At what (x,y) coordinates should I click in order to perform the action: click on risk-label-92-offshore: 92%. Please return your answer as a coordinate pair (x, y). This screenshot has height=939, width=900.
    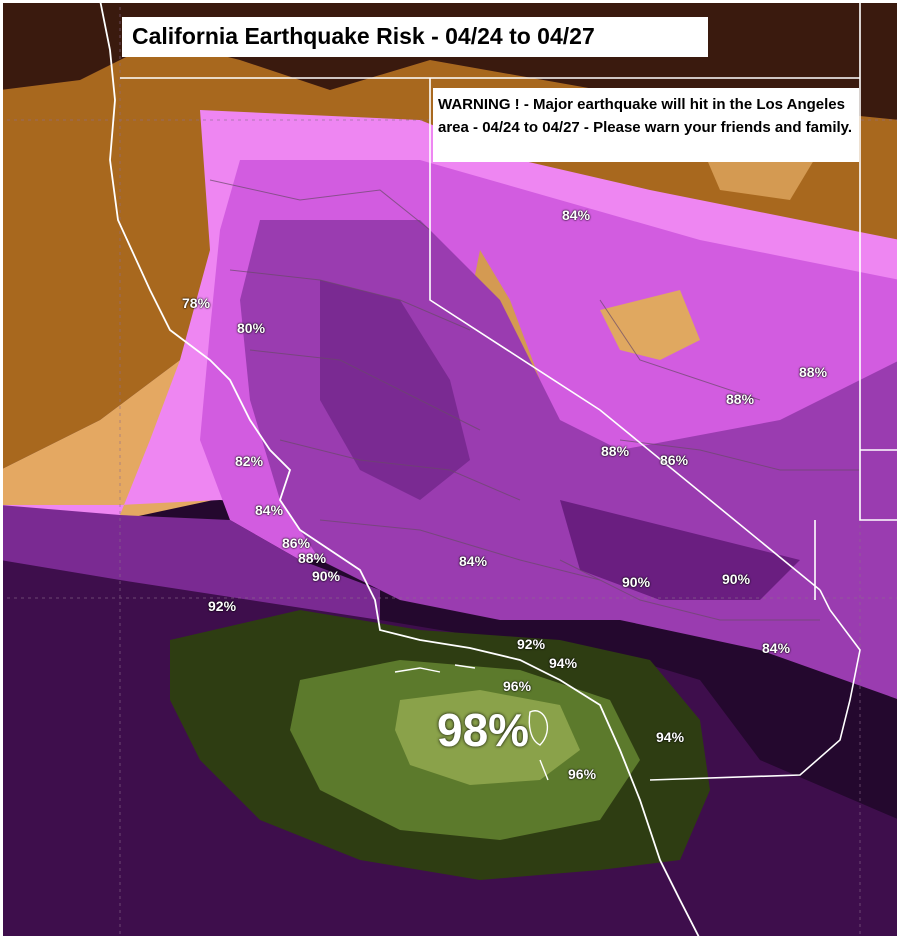
    Looking at the image, I should click on (222, 606).